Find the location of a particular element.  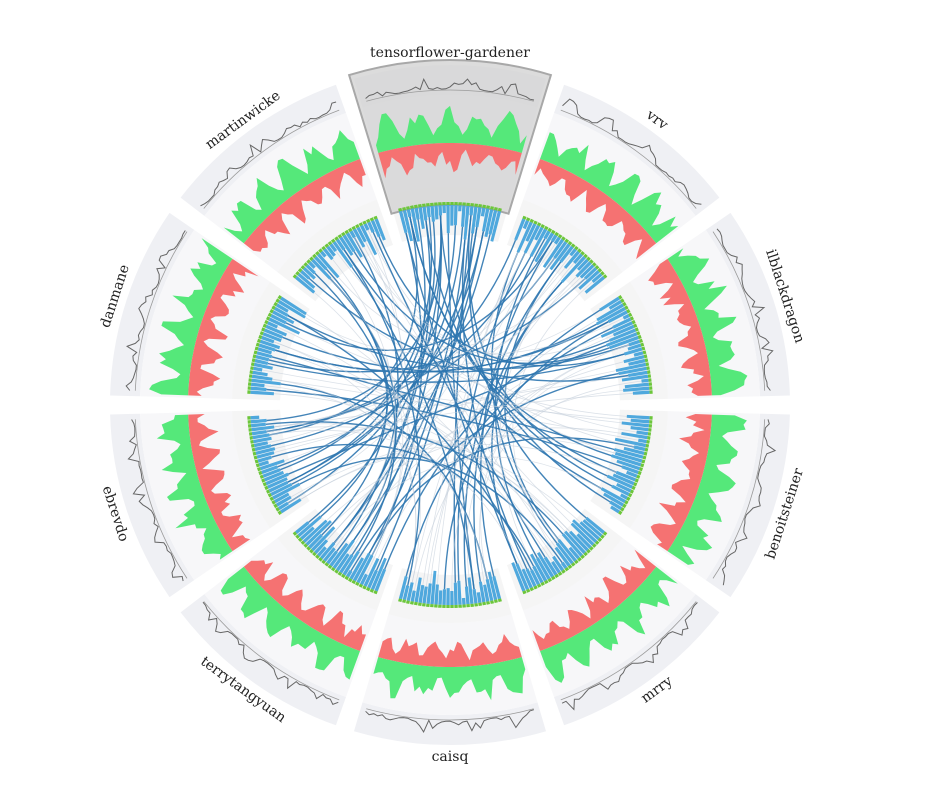

segment-label: tensorflower-gardener is located at coordinates (450, 53).